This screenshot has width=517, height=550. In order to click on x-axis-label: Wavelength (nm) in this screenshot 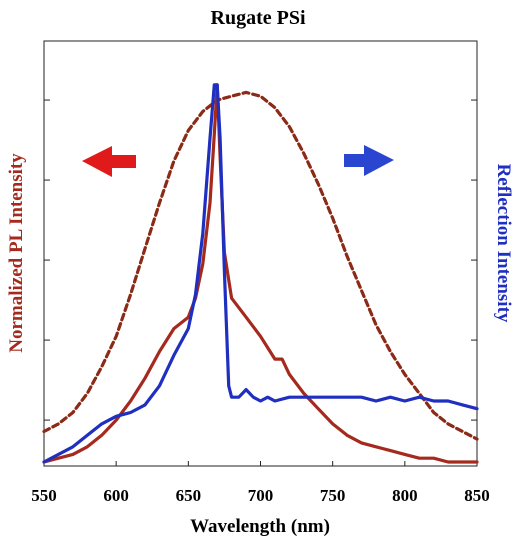, I will do `click(260, 526)`.